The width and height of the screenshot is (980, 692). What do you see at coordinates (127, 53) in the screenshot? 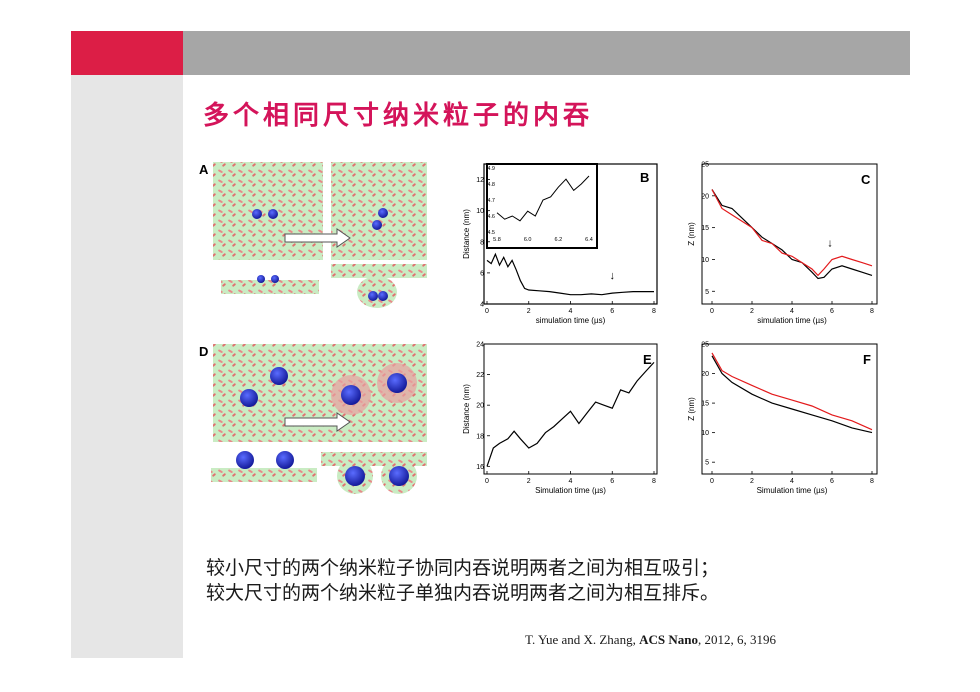
I see `header-red-block` at bounding box center [127, 53].